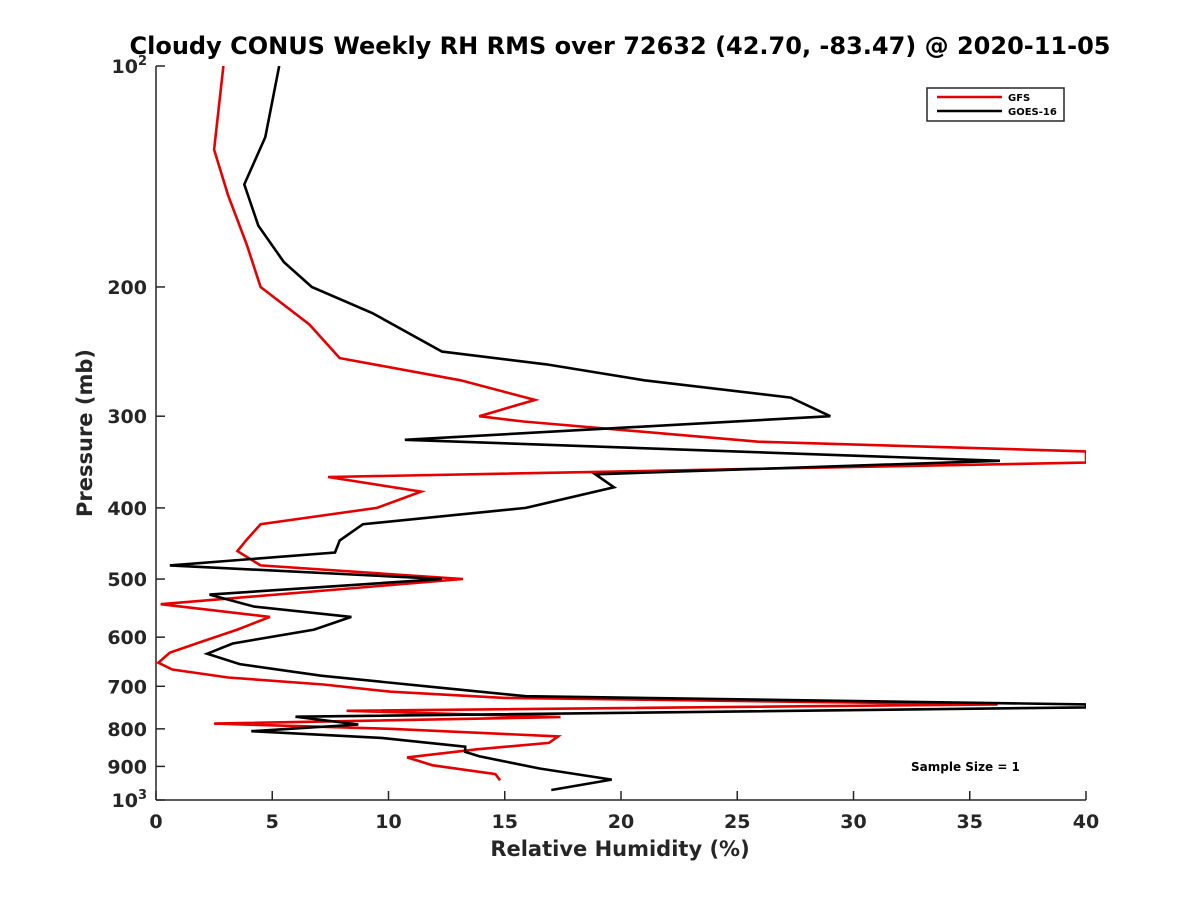 The height and width of the screenshot is (900, 1200). What do you see at coordinates (85, 433) in the screenshot?
I see `y-axis-label: Pressure (mb)` at bounding box center [85, 433].